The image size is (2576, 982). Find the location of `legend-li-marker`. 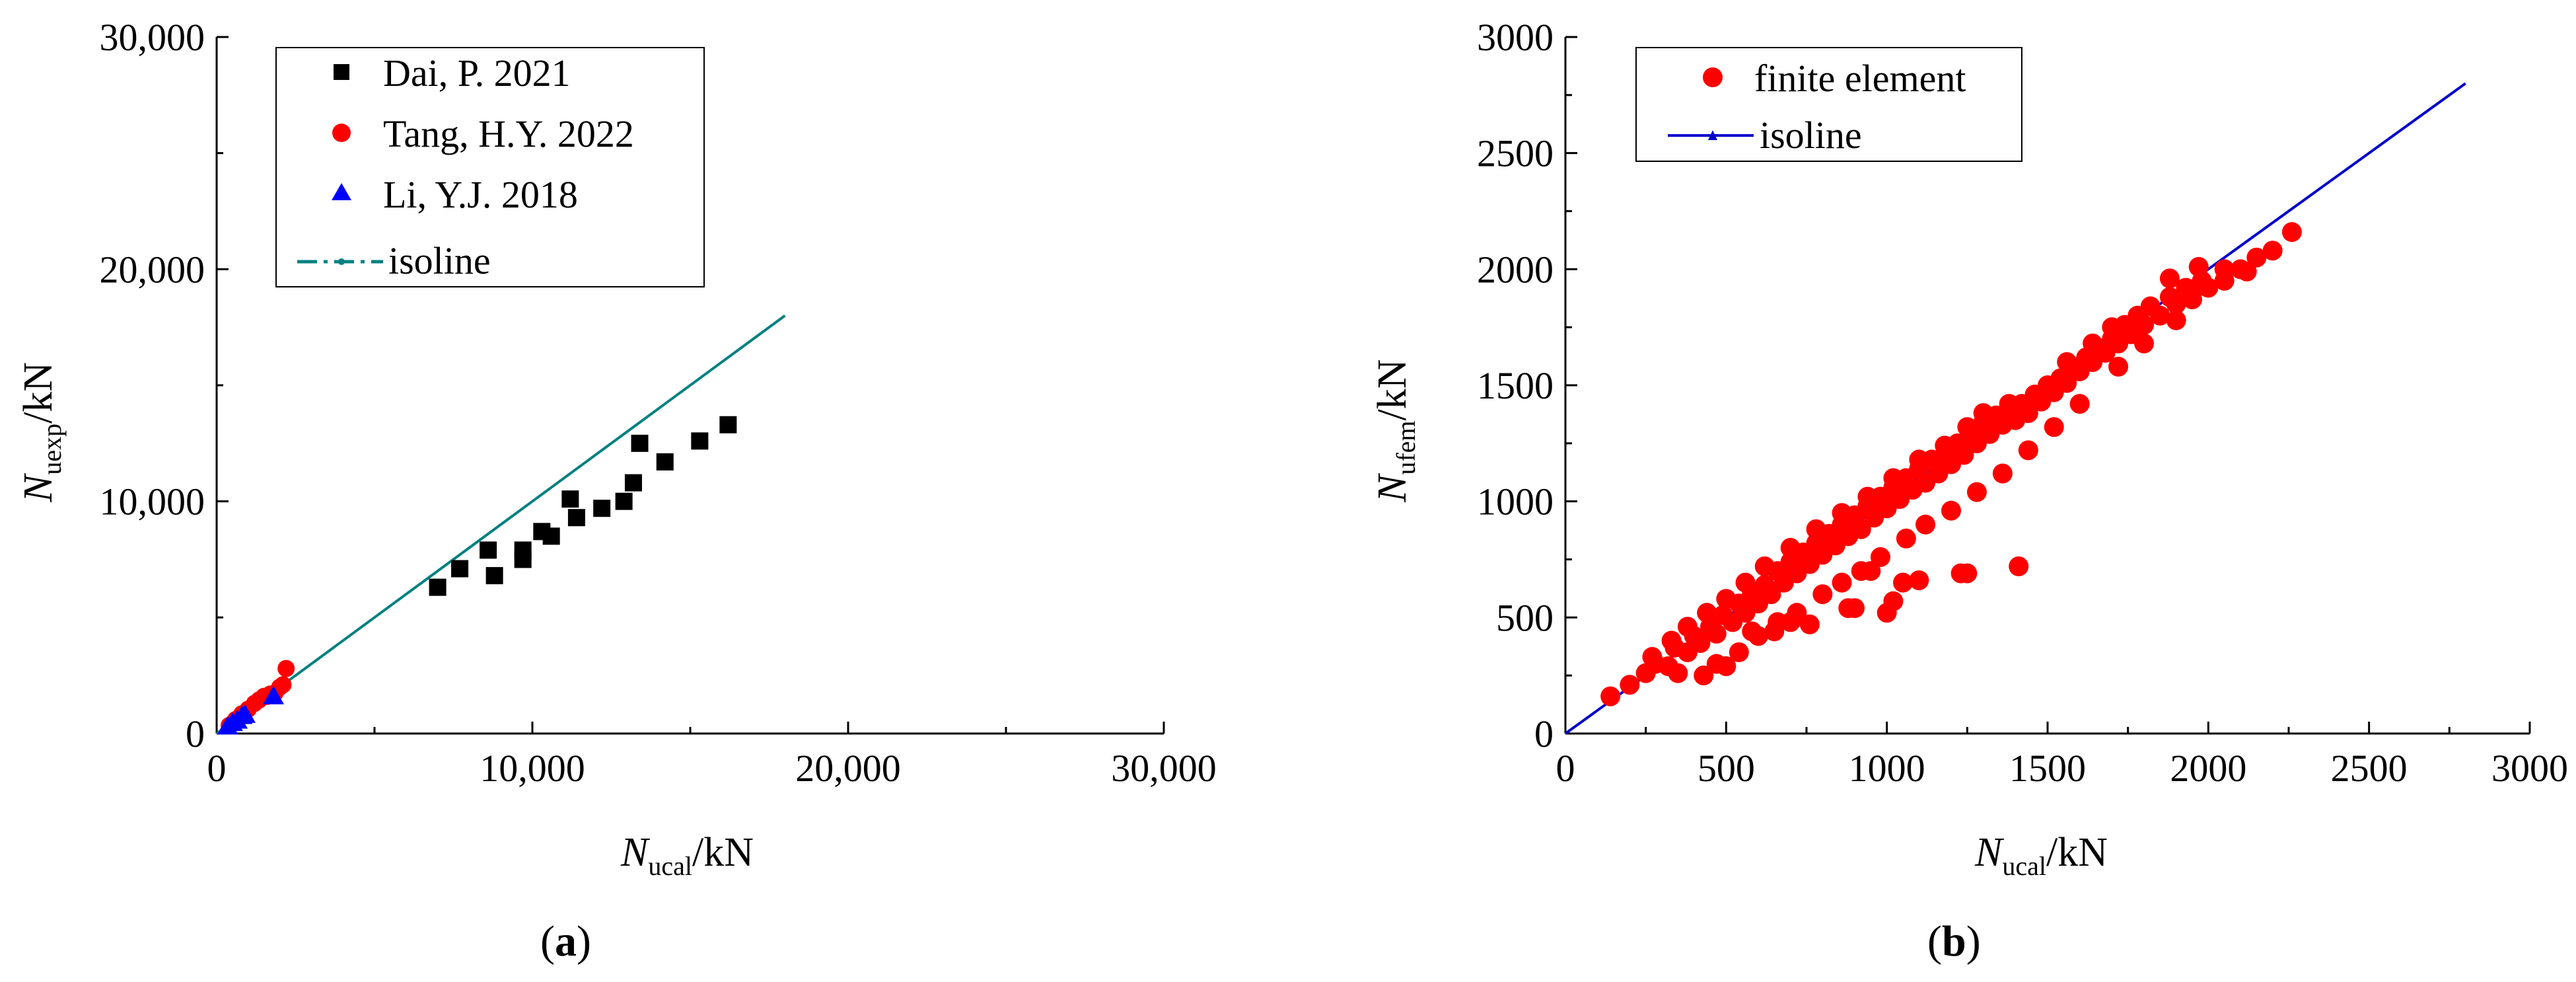

legend-li-marker is located at coordinates (341, 191).